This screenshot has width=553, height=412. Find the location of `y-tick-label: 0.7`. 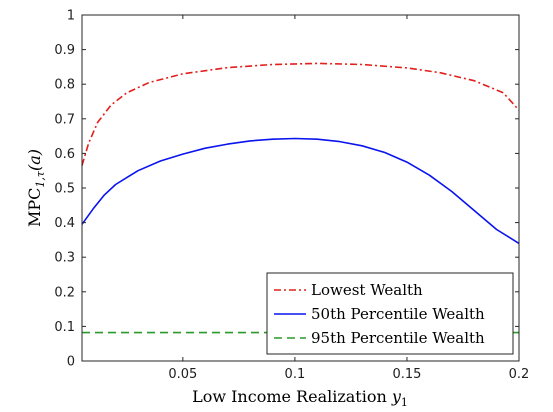

y-tick-label: 0.7 is located at coordinates (64, 119).